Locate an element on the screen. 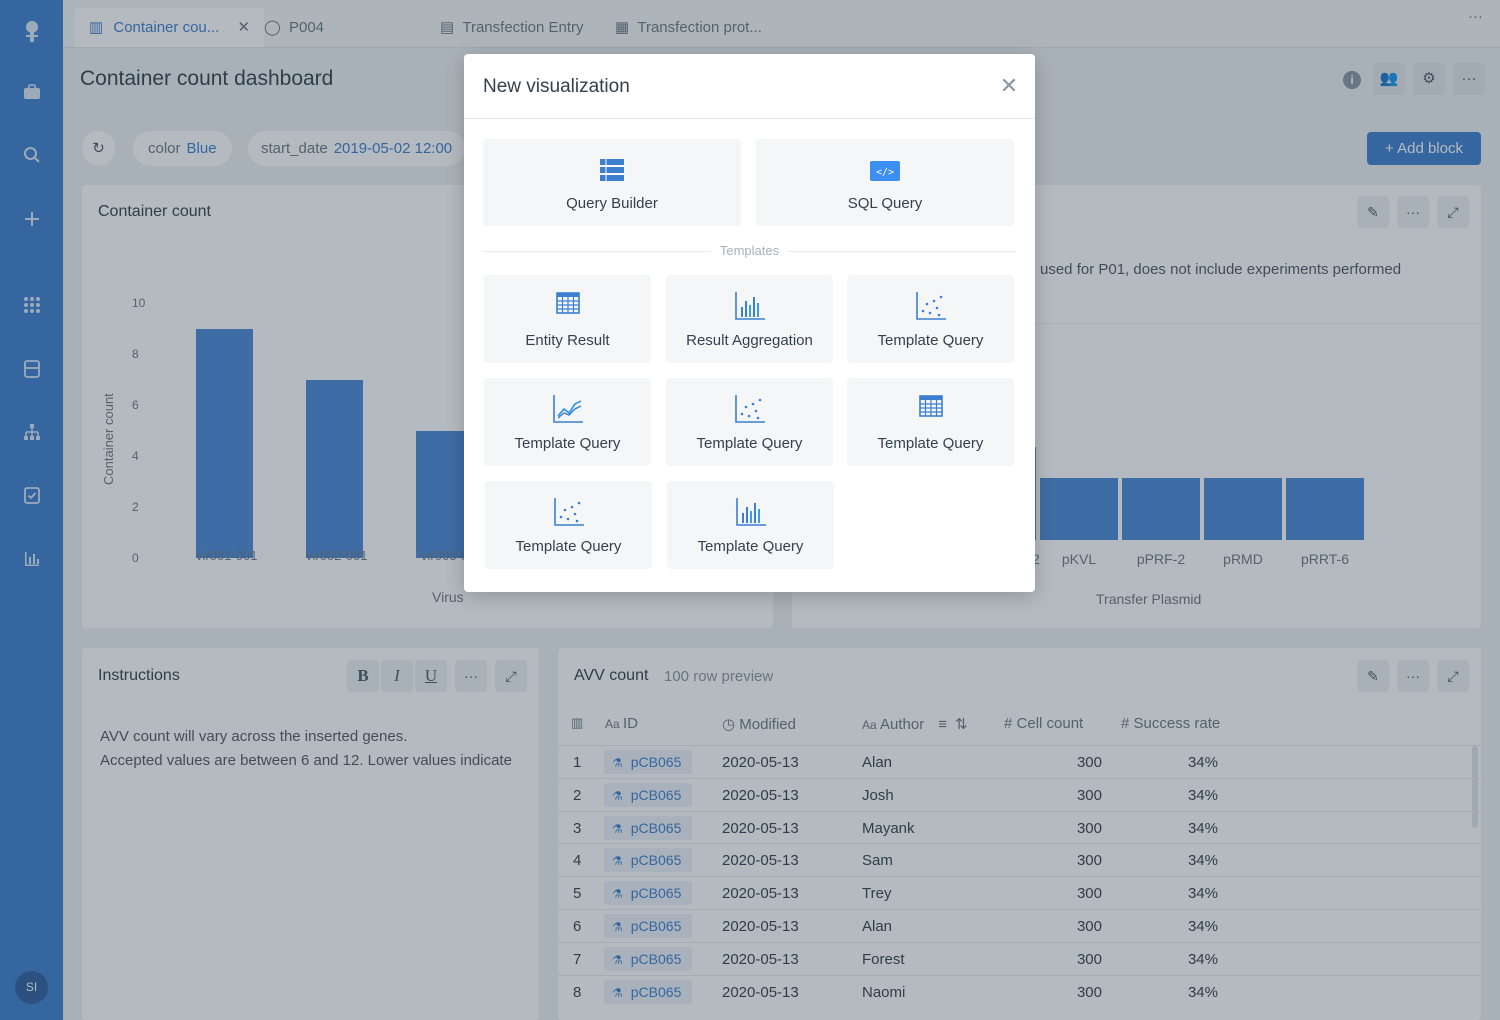 Image resolution: width=1500 pixels, height=1020 pixels. sql-query-option: </> SQL Query is located at coordinates (885, 182).